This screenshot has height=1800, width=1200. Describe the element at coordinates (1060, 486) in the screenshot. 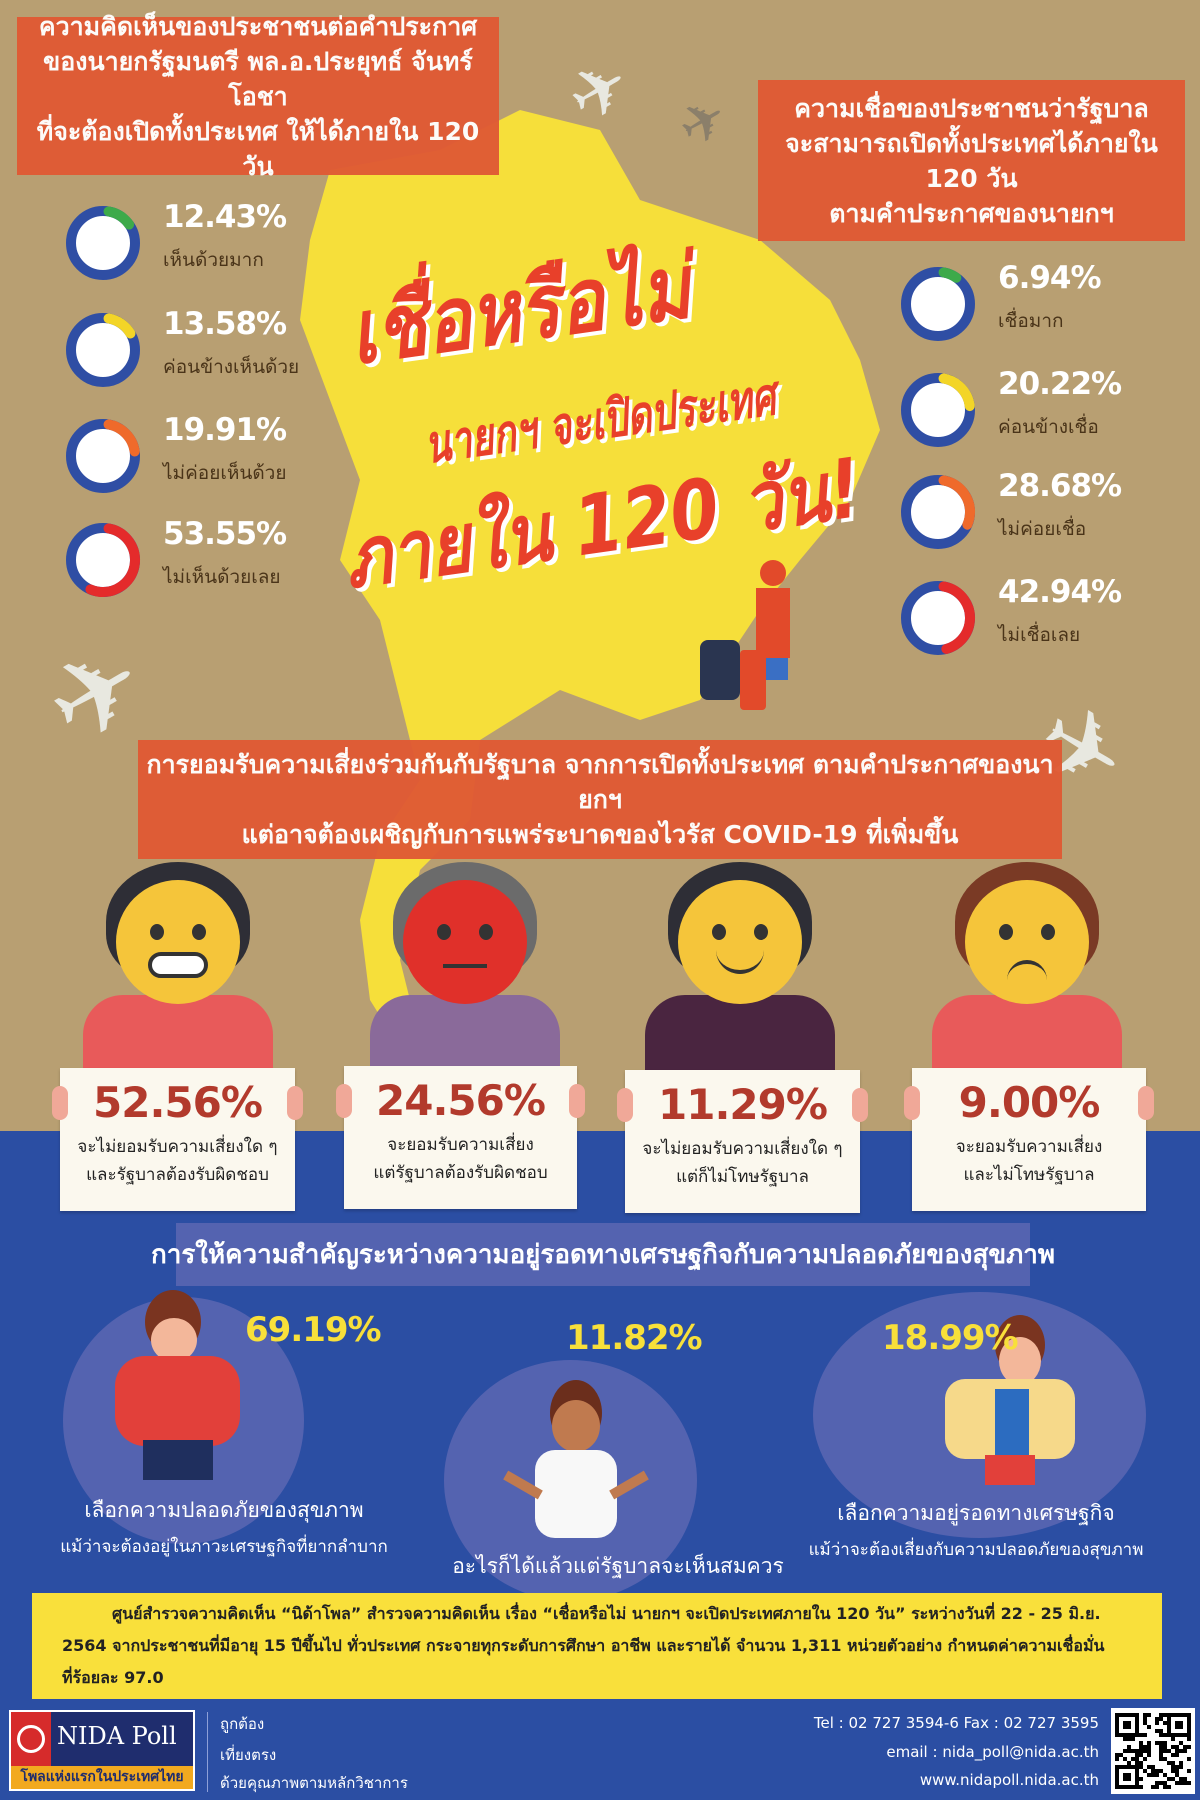

I see `donut-percent: 28.68%` at that location.